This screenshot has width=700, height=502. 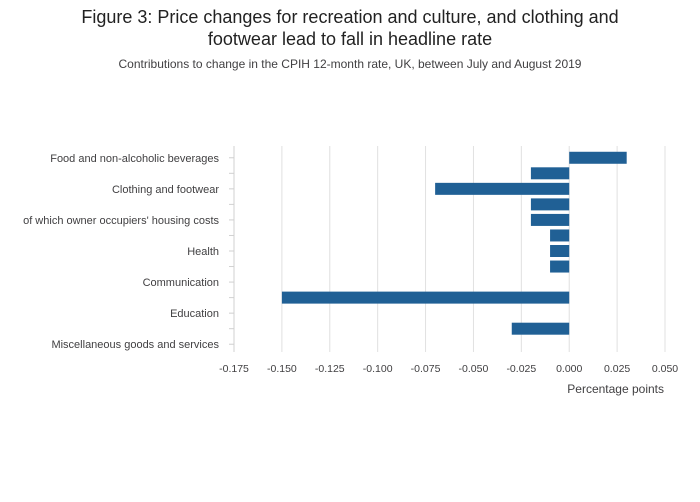 I want to click on y-tick-label: Education, so click(x=194, y=314).